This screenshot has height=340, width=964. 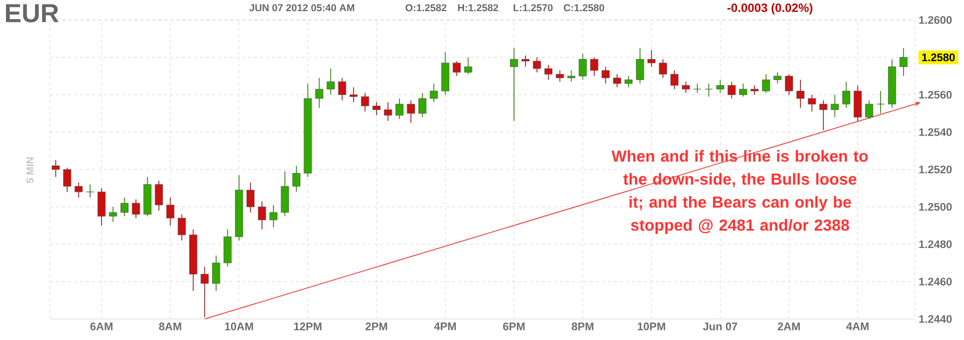 I want to click on y-tick-label: 1.2560, so click(x=935, y=94).